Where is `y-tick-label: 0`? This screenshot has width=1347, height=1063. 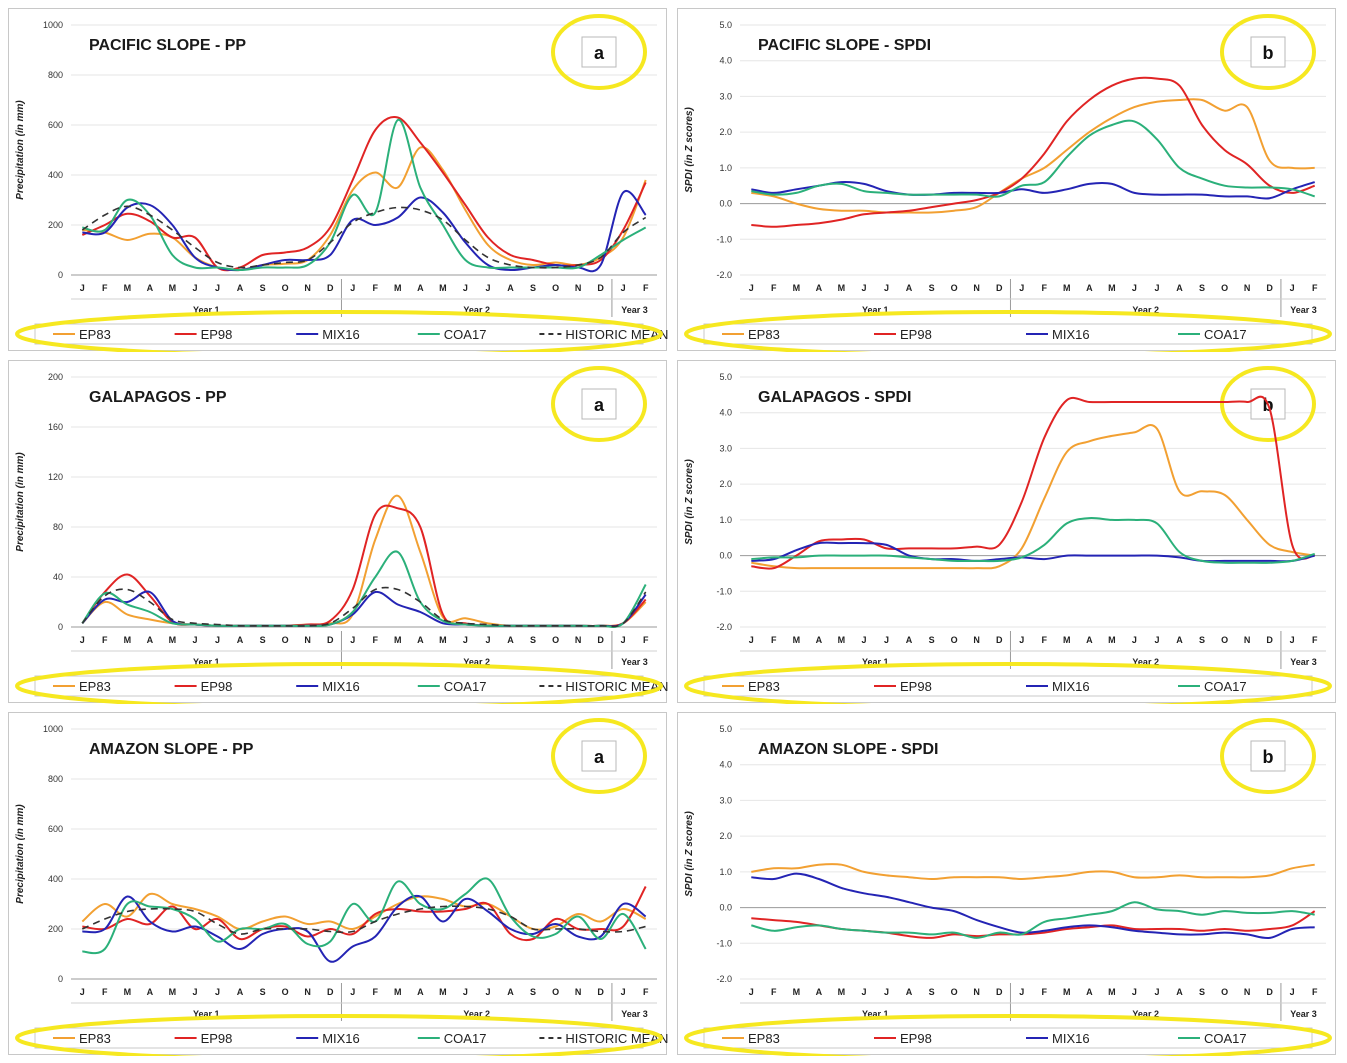 y-tick-label: 0 is located at coordinates (60, 627).